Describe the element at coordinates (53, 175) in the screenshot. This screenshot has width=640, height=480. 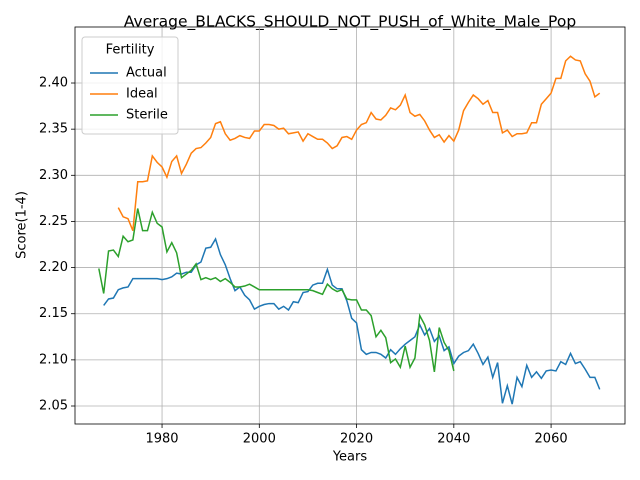
I see `y-tick-label: 2.30` at that location.